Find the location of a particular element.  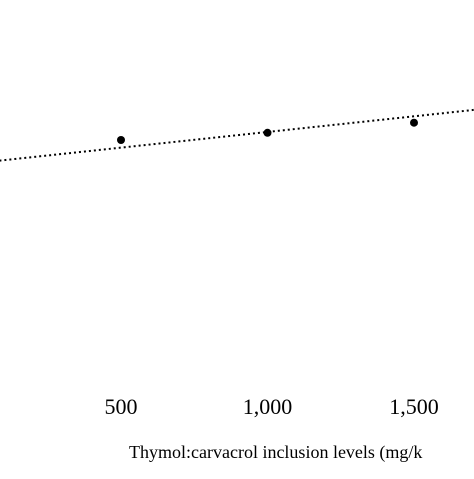

trendline is located at coordinates (237, 135).